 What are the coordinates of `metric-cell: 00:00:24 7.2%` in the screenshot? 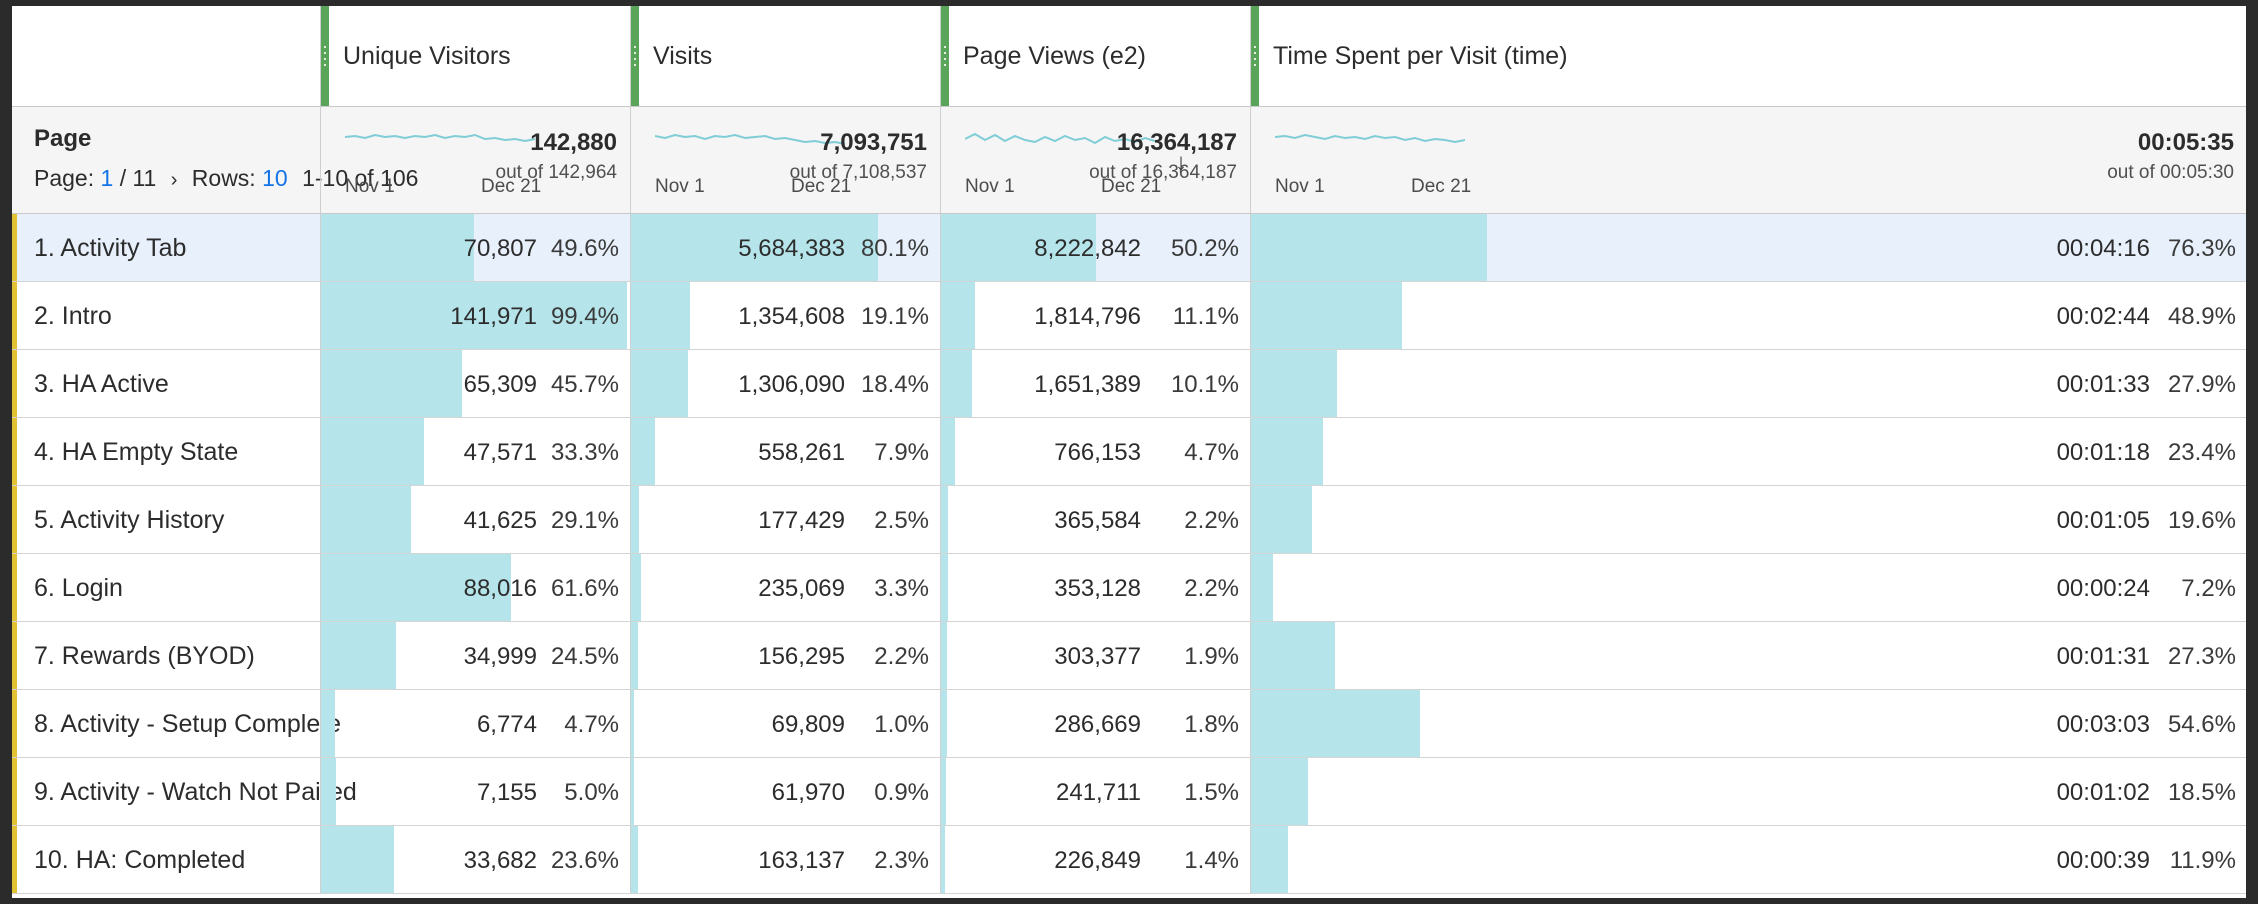 It's located at (1748, 587).